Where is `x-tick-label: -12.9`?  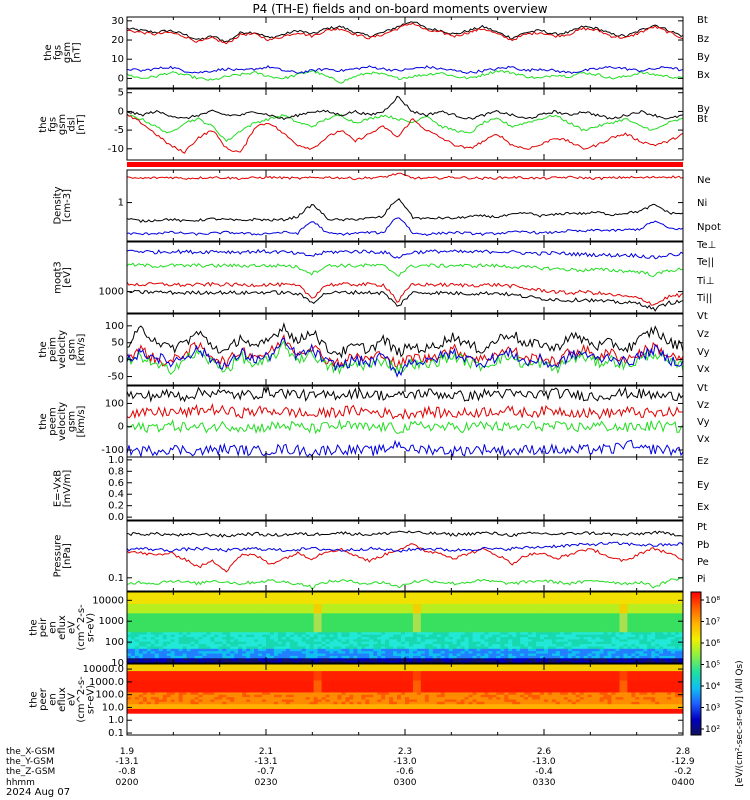 x-tick-label: -12.9 is located at coordinates (683, 762).